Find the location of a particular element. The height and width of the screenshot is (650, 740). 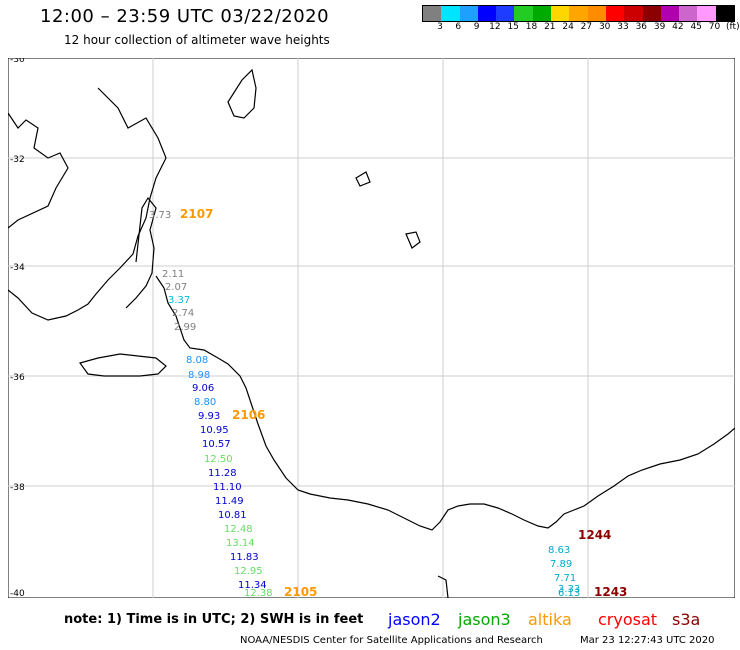

legend-label: 12 is located at coordinates (495, 27).